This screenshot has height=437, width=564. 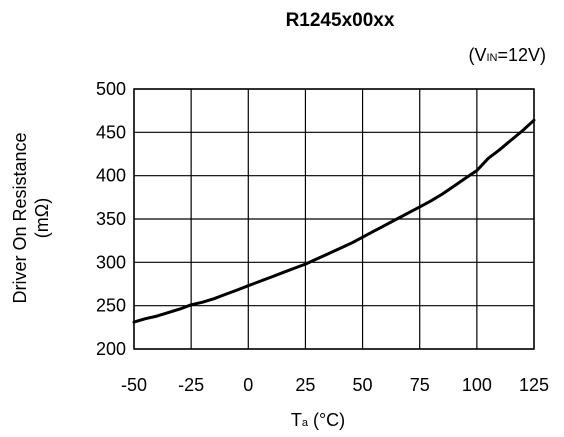 I want to click on test-condition: (VIN=12V), so click(x=507, y=55).